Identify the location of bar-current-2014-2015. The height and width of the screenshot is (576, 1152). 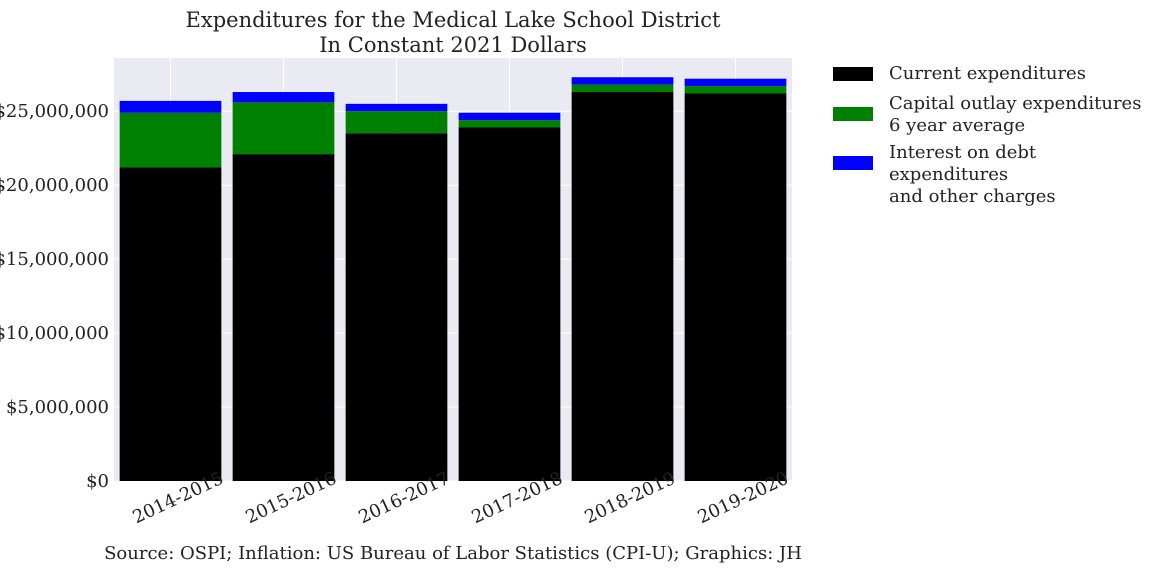
(170, 324).